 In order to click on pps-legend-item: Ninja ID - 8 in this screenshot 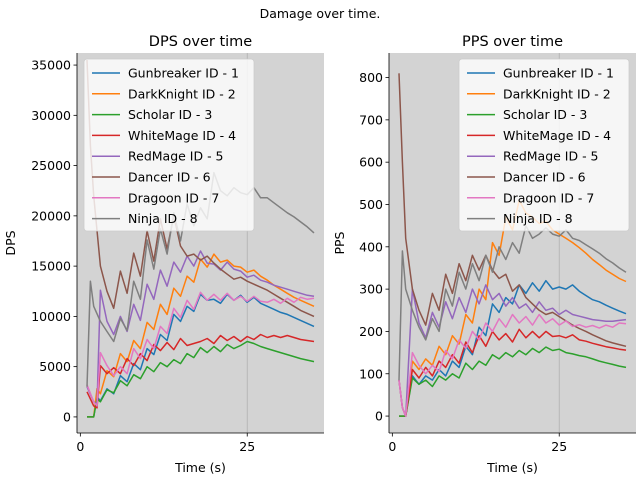, I will do `click(520, 218)`.